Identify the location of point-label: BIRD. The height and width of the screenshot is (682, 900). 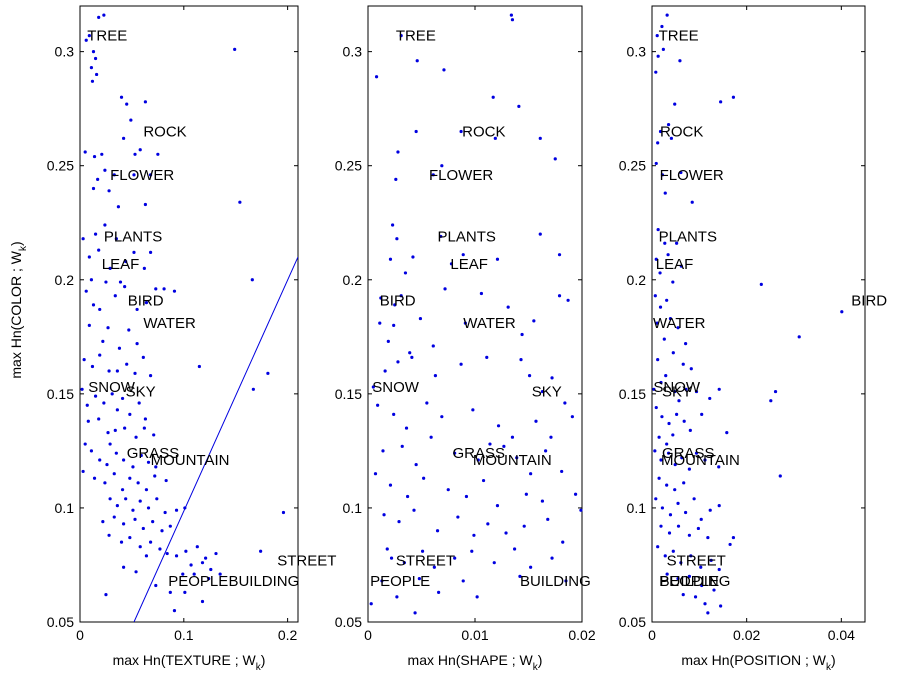
(869, 300).